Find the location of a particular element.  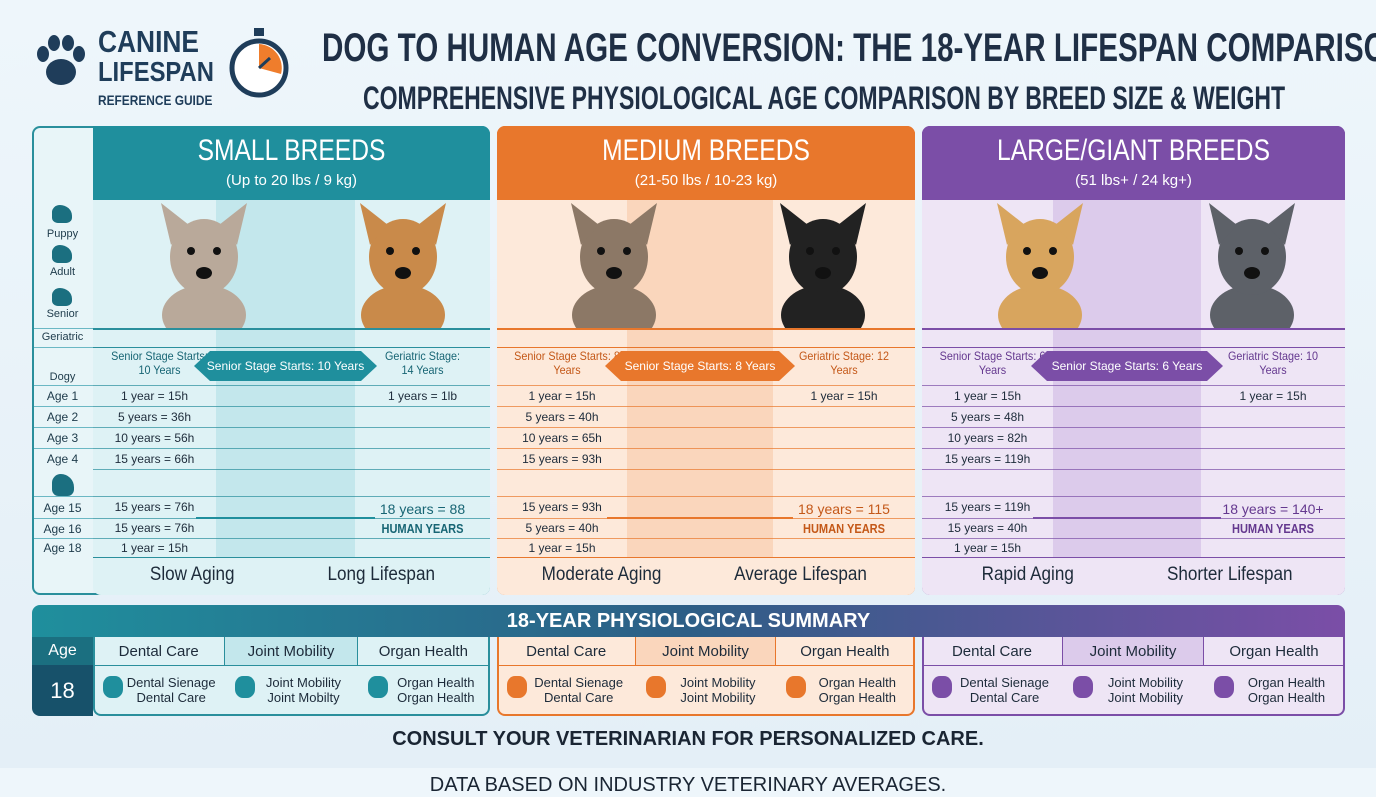

panel-subtitle: (21-50 lbs / 10-23 kg) is located at coordinates (706, 180).